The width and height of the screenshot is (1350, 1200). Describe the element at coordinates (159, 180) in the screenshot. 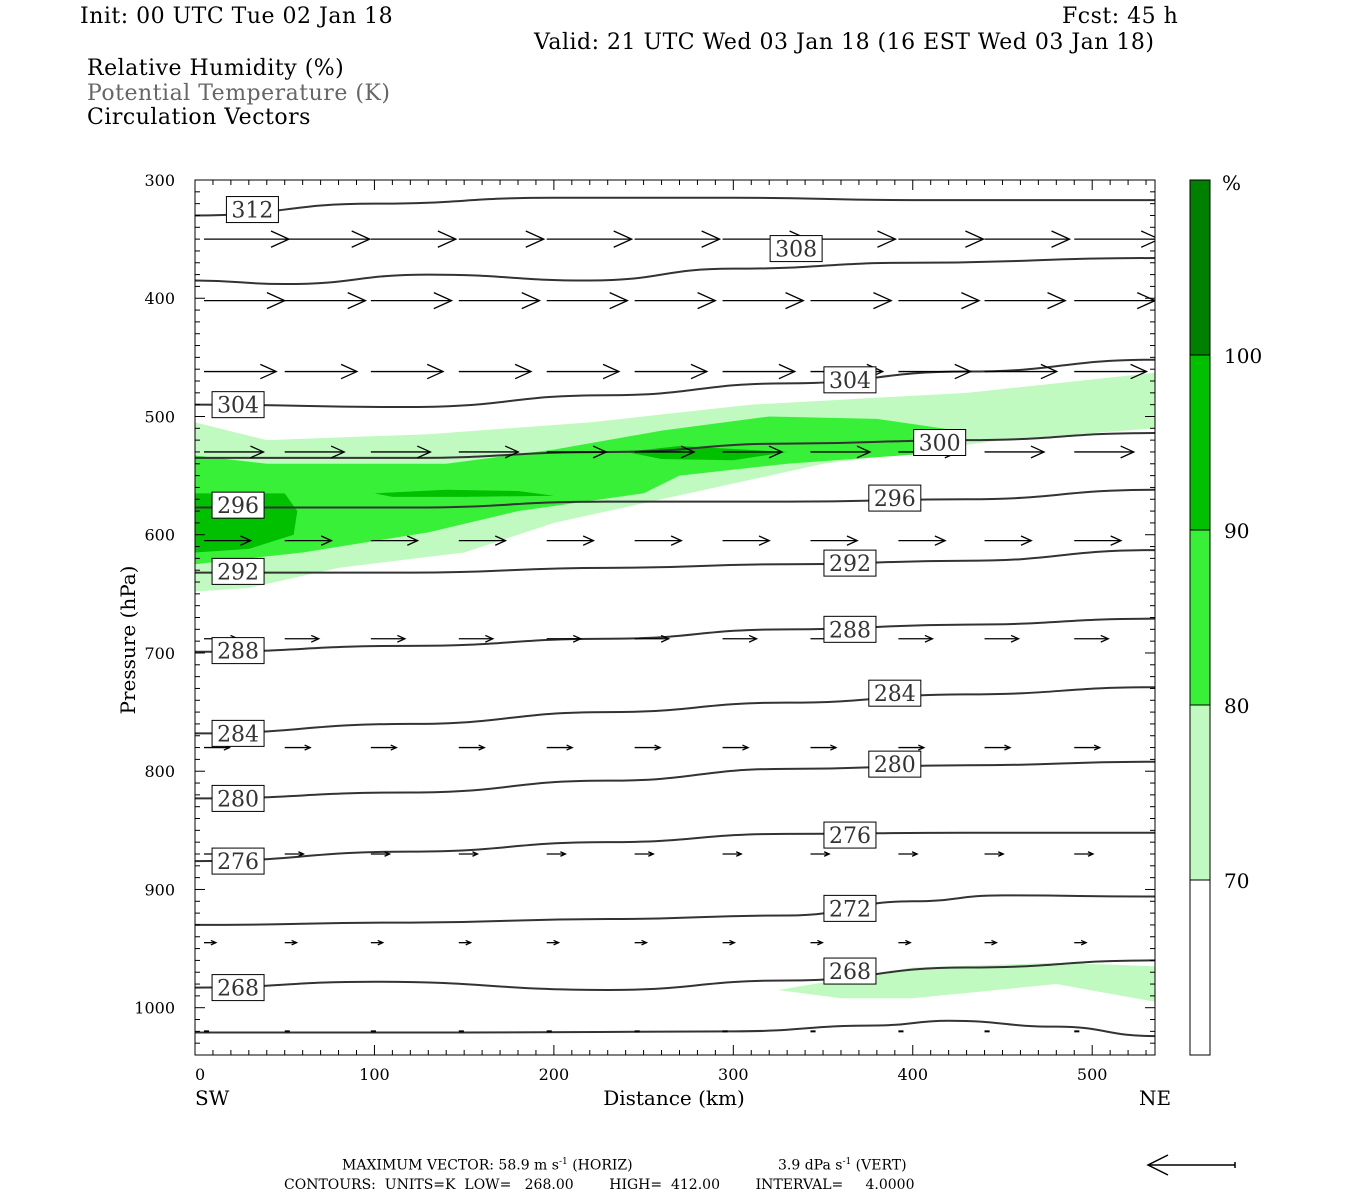

I see `y-tick-label: 300` at that location.